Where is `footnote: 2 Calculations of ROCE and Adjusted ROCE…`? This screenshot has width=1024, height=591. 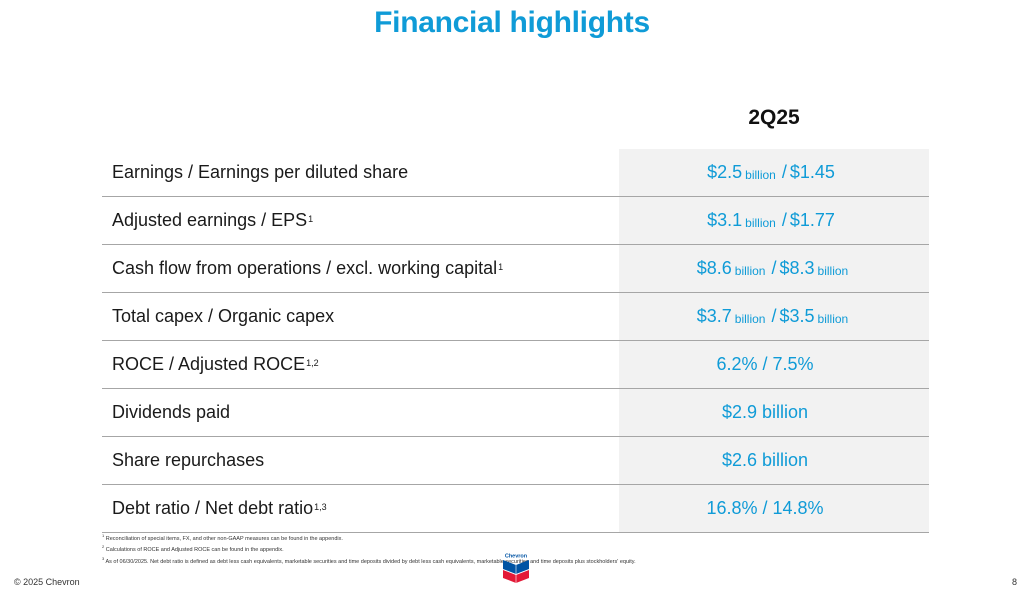
footnote: 2 Calculations of ROCE and Adjusted ROCE… is located at coordinates (193, 549).